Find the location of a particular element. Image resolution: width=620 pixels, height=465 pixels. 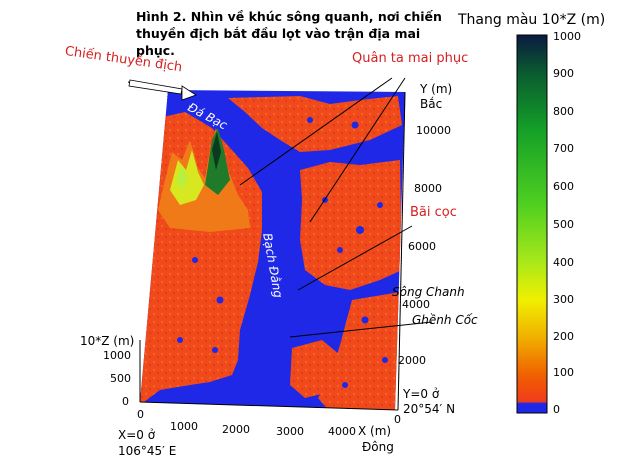

x-tick: 4000 is located at coordinates (342, 431).